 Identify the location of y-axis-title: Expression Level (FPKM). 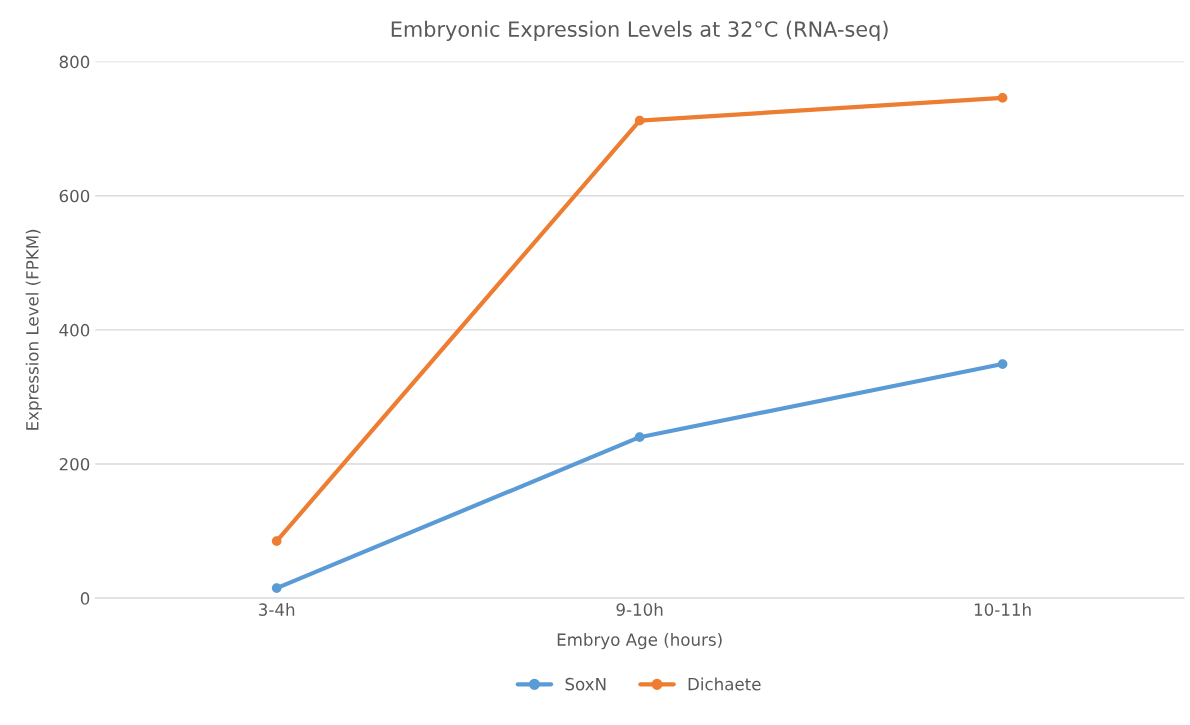
(33, 329).